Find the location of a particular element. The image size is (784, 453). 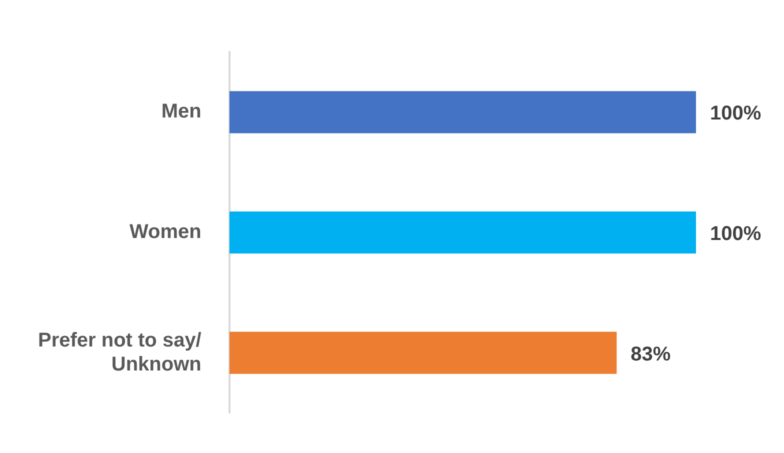

y-tick-label: Men is located at coordinates (181, 111).